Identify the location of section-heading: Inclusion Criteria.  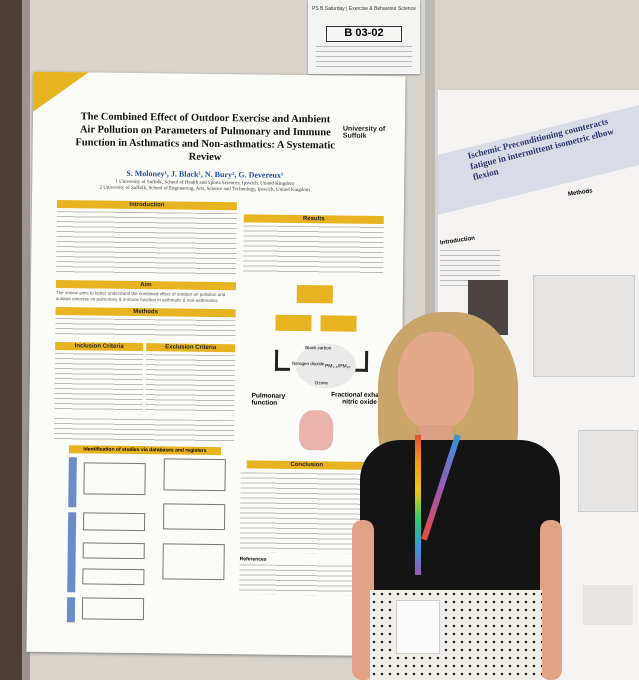
(99, 347).